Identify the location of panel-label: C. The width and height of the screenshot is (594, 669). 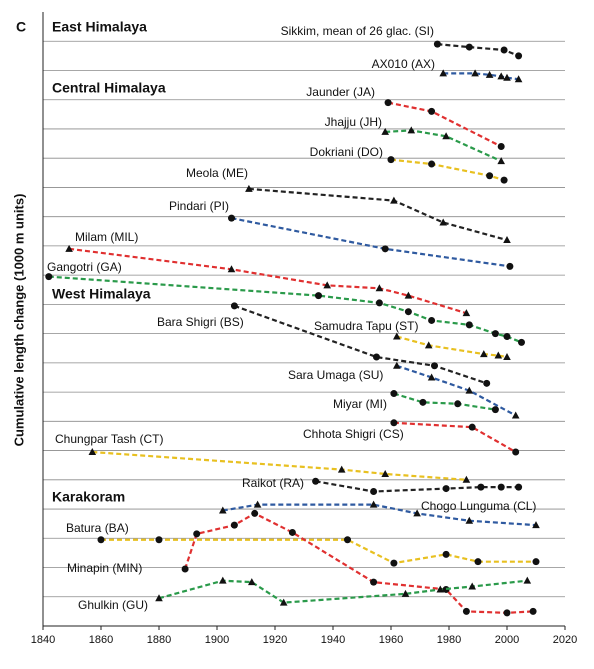
(21, 27).